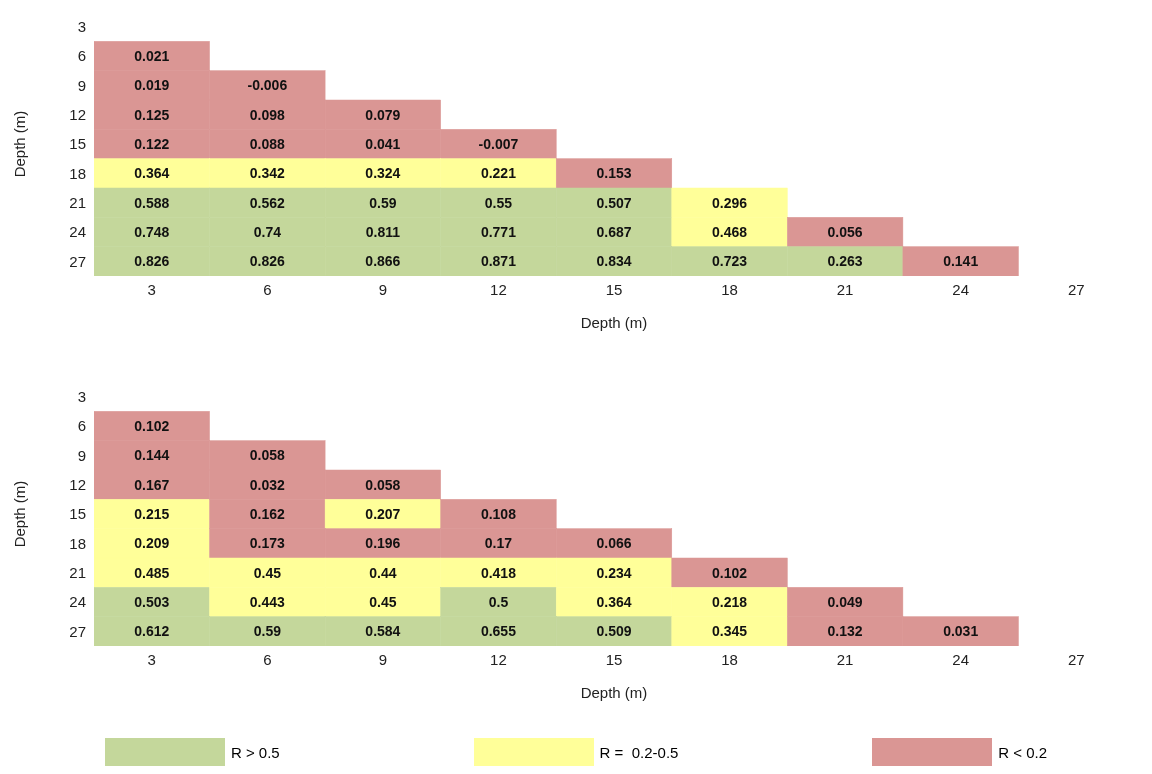 Image resolution: width=1152 pixels, height=774 pixels. What do you see at coordinates (152, 56) in the screenshot?
I see `data-label: 0.021` at bounding box center [152, 56].